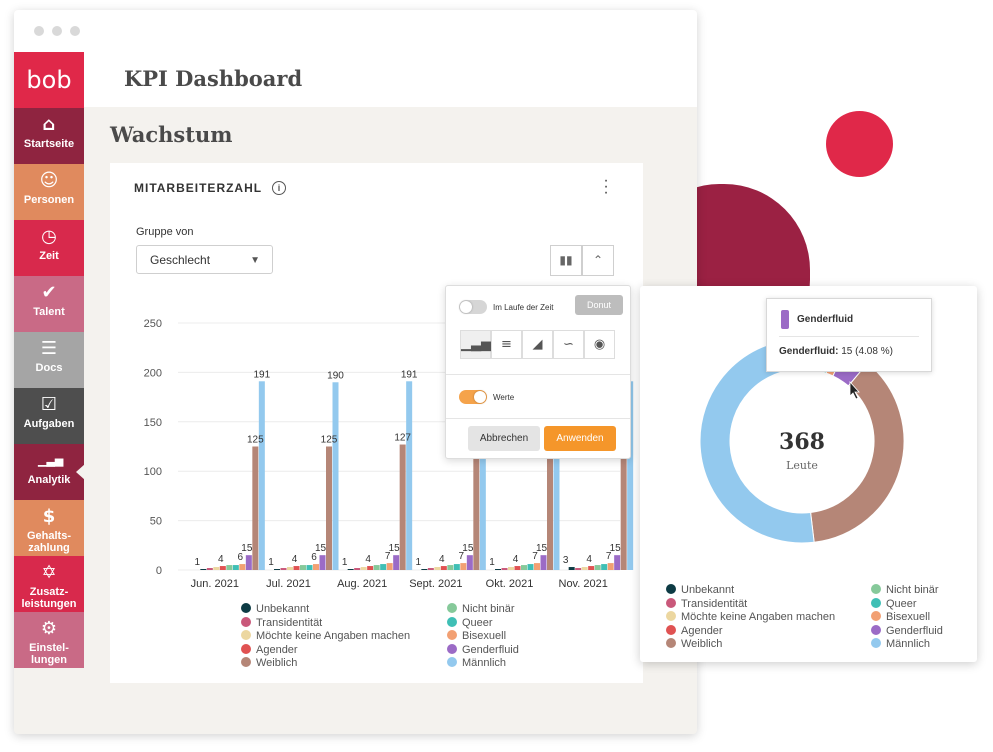  I want to click on values-toggle, so click(473, 397).